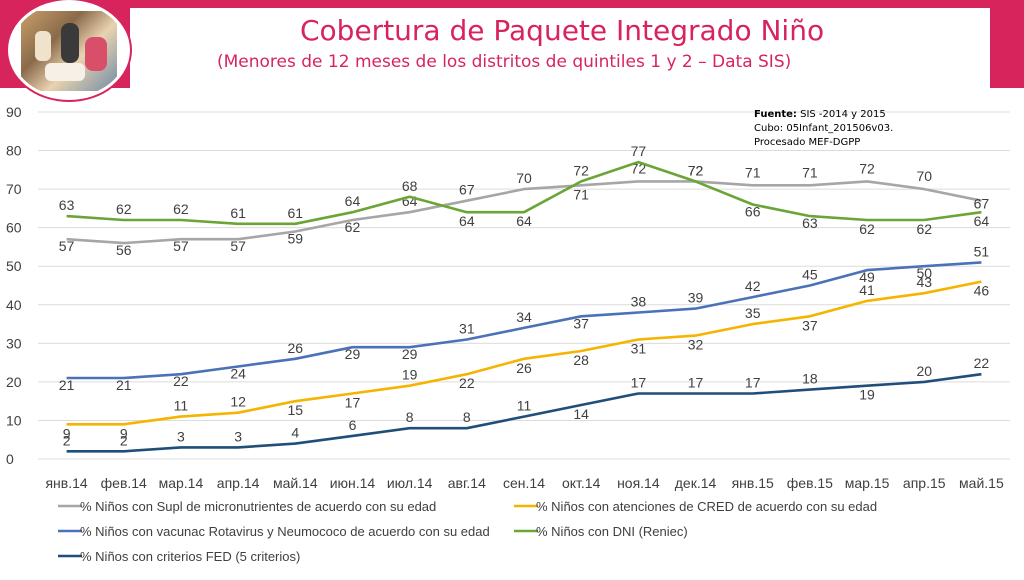 This screenshot has height=580, width=1024. Describe the element at coordinates (295, 483) in the screenshot. I see `x-tick-label: май.14` at that location.